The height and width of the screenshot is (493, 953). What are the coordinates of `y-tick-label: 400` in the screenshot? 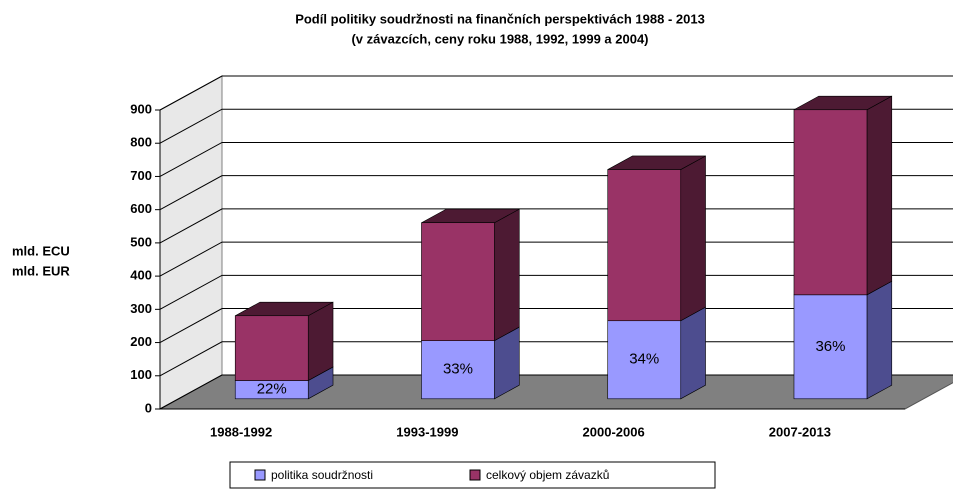 It's located at (141, 275).